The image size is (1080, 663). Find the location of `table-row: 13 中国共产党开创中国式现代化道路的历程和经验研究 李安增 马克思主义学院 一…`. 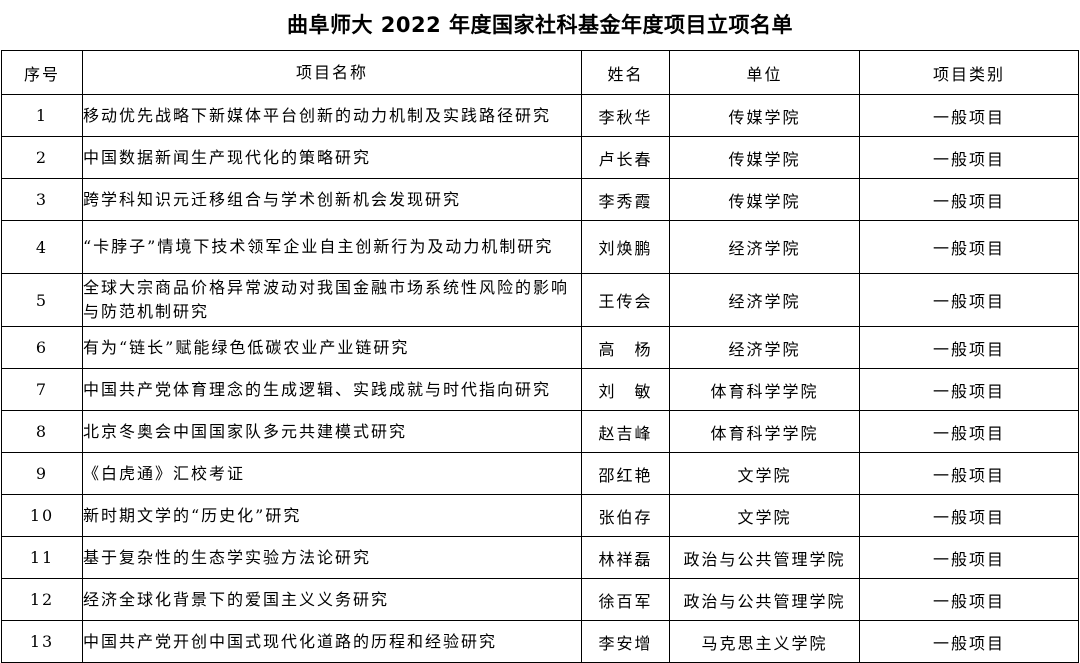

table-row: 13 中国共产党开创中国式现代化道路的历程和经验研究 李安增 马克思主义学院 一… is located at coordinates (540, 641).